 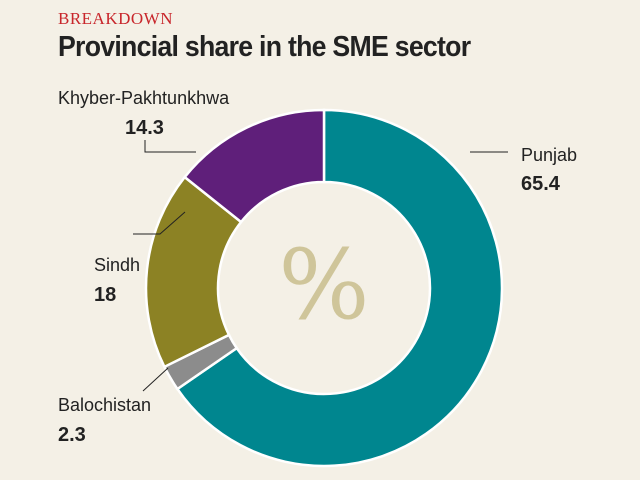 What do you see at coordinates (155, 379) in the screenshot?
I see `leader-balochistan` at bounding box center [155, 379].